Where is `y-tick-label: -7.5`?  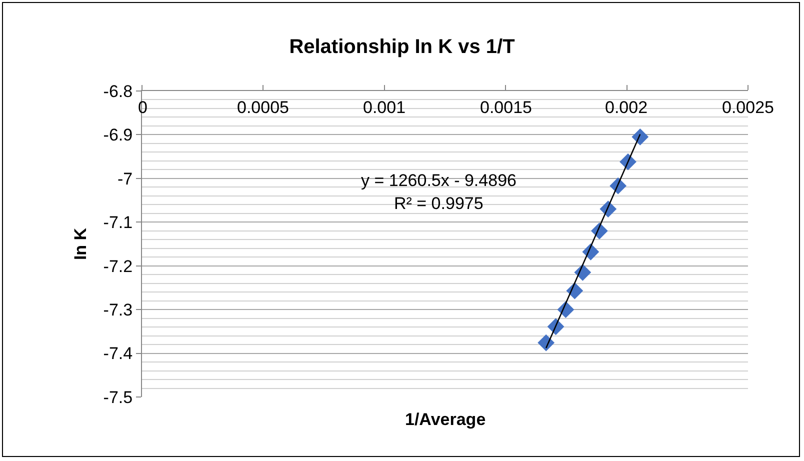
y-tick-label: -7.5 is located at coordinates (118, 397).